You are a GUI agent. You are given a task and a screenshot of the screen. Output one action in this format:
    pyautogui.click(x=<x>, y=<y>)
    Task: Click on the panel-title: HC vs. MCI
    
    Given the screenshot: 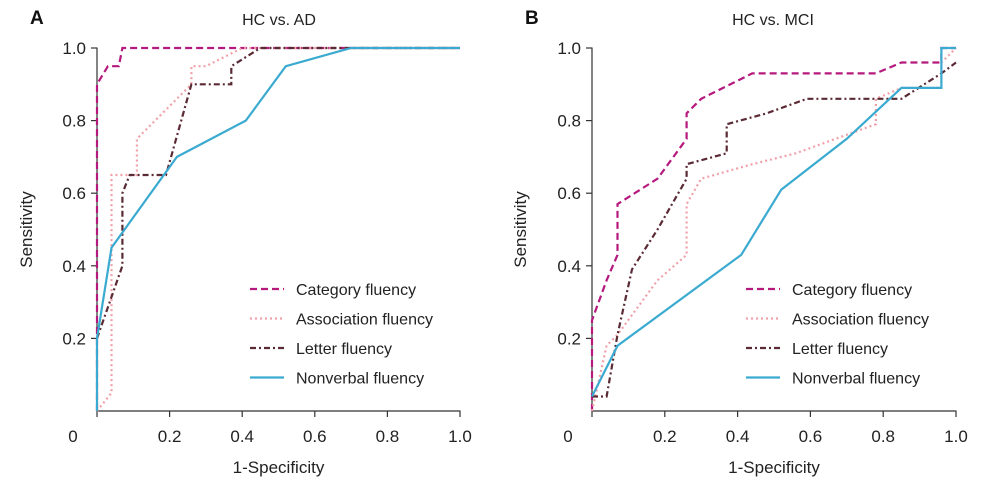 What is the action you would take?
    pyautogui.click(x=773, y=20)
    